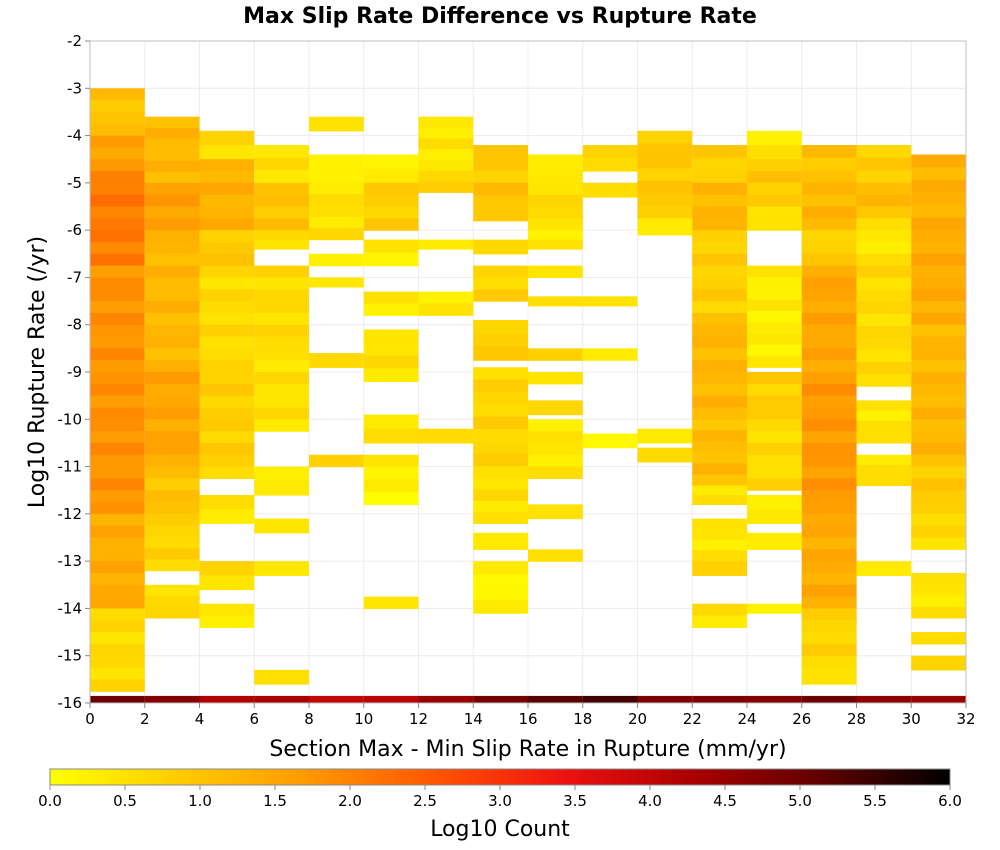 This screenshot has width=1000, height=850. I want to click on colorbar-tick-label: 6.0, so click(950, 801).